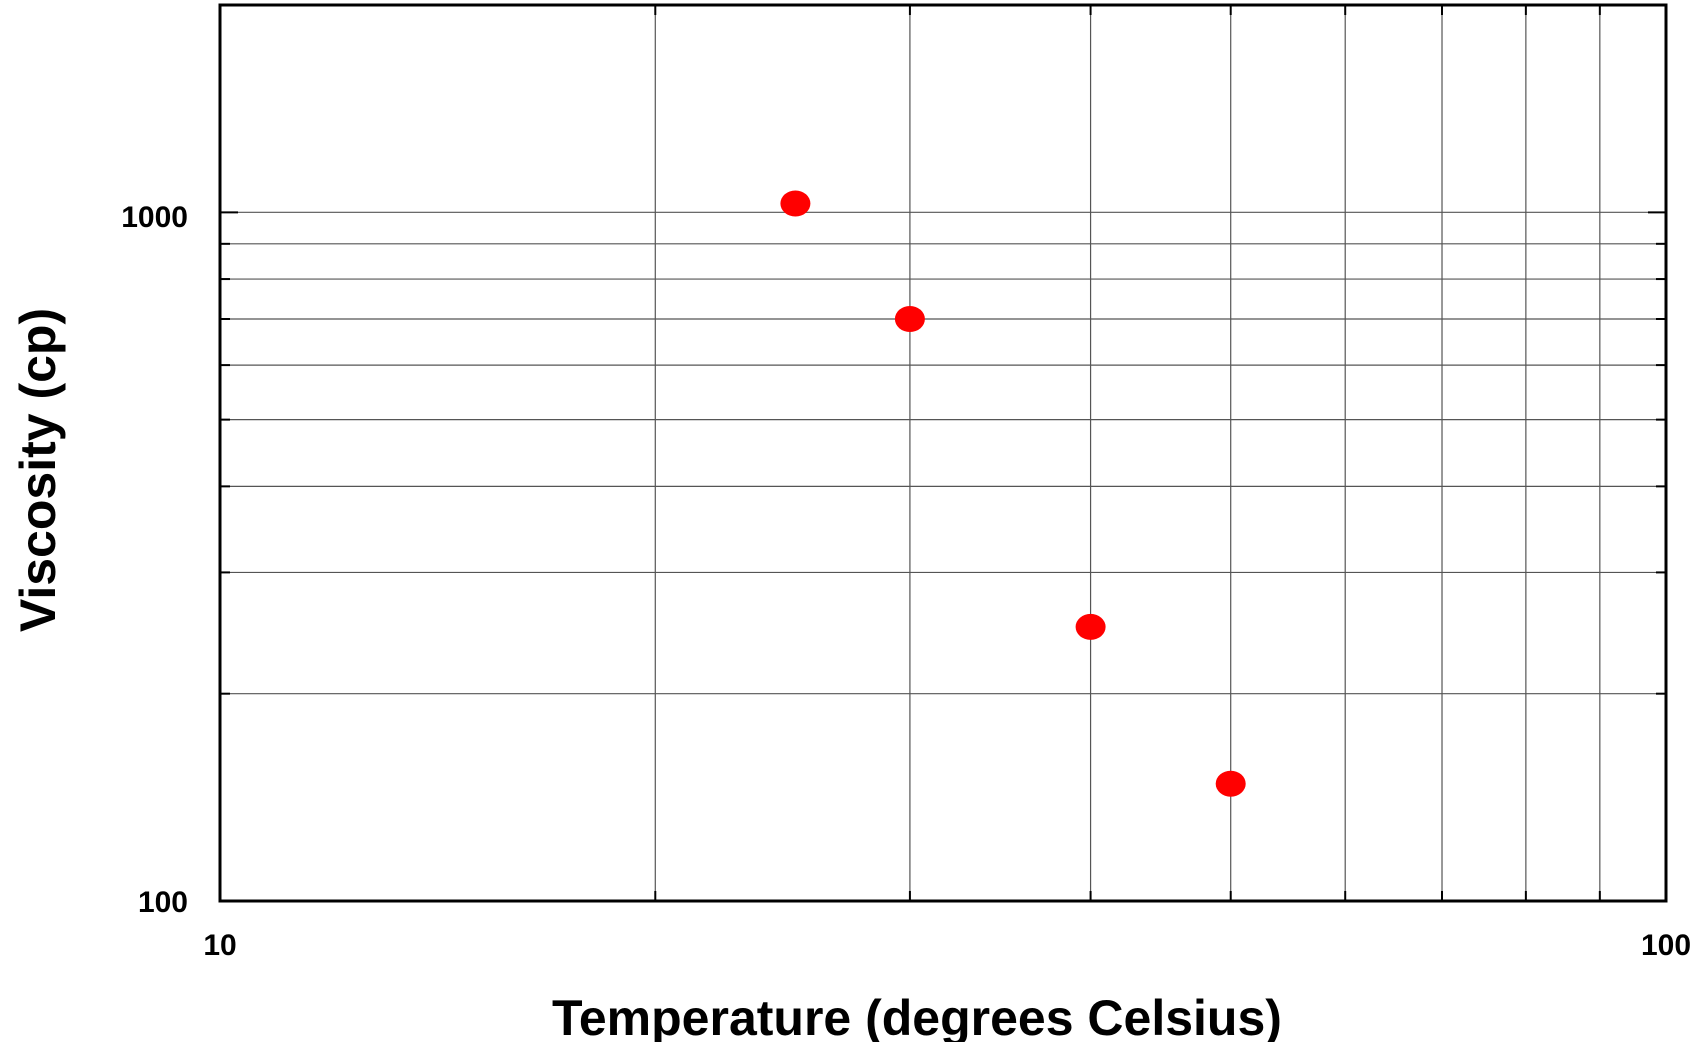  What do you see at coordinates (219, 945) in the screenshot?
I see `x-tick-label-10: 10` at bounding box center [219, 945].